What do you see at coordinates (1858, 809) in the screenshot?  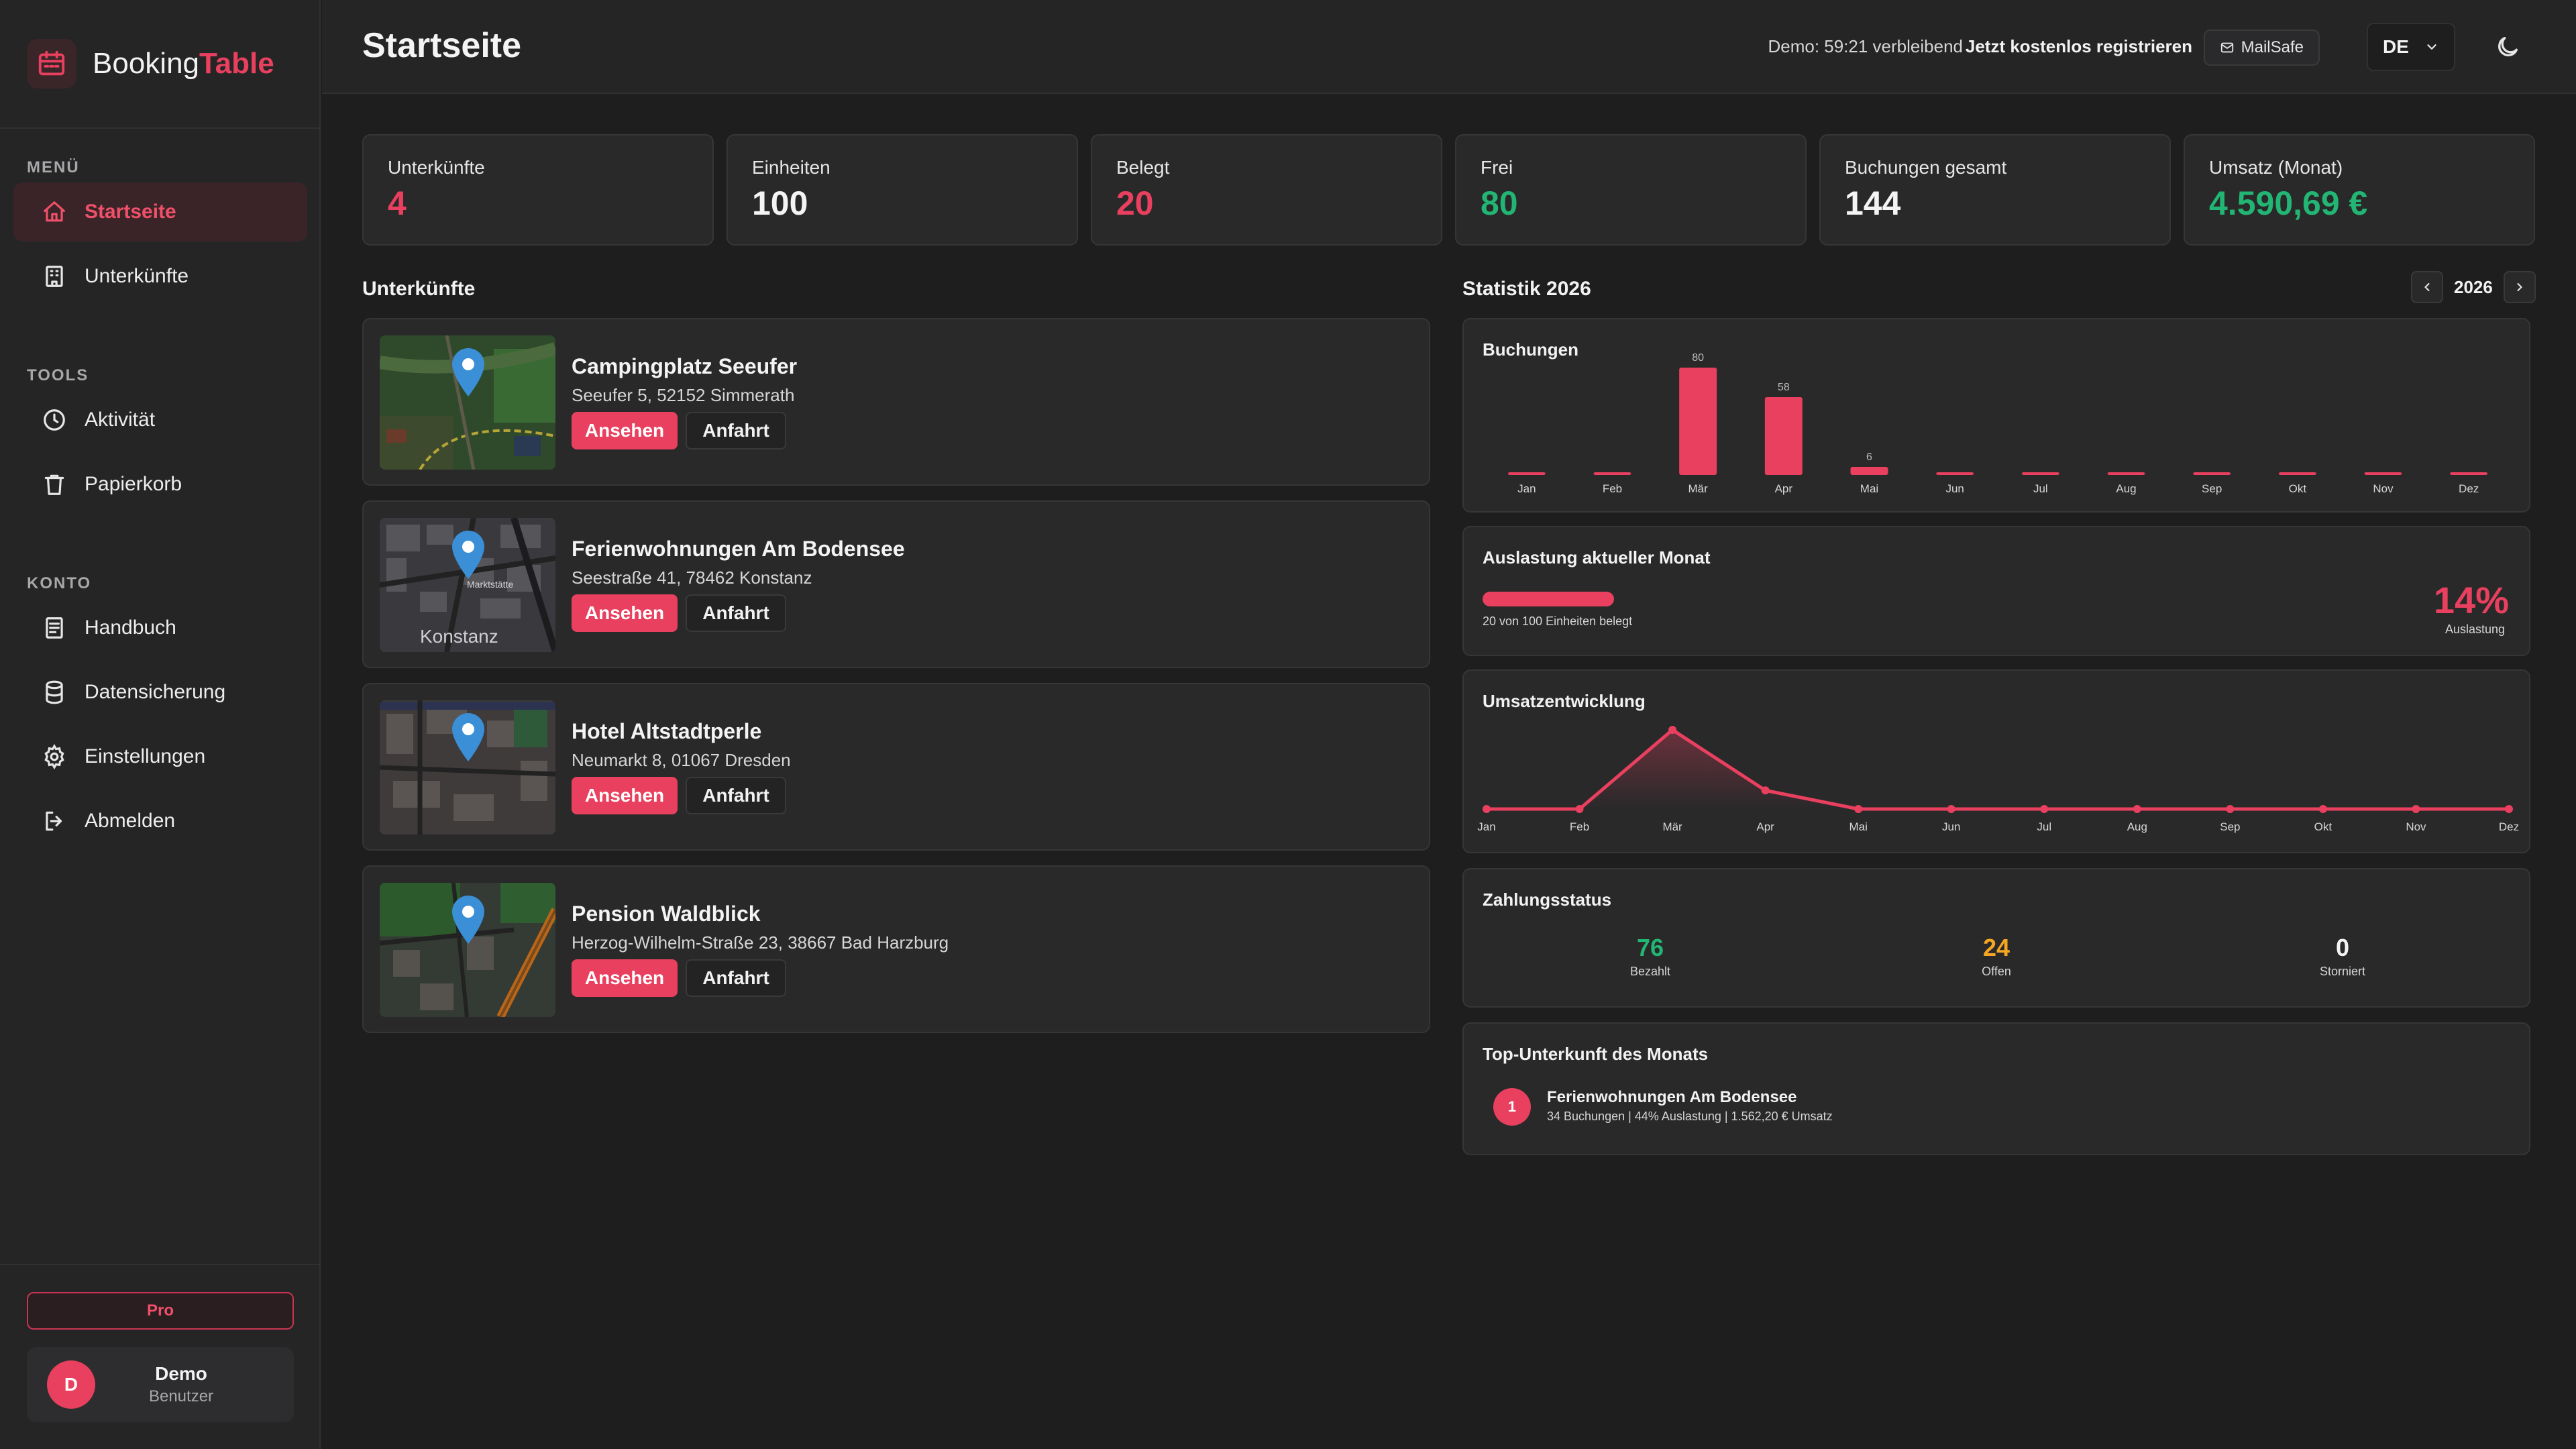 I see `revenue-point-mai` at bounding box center [1858, 809].